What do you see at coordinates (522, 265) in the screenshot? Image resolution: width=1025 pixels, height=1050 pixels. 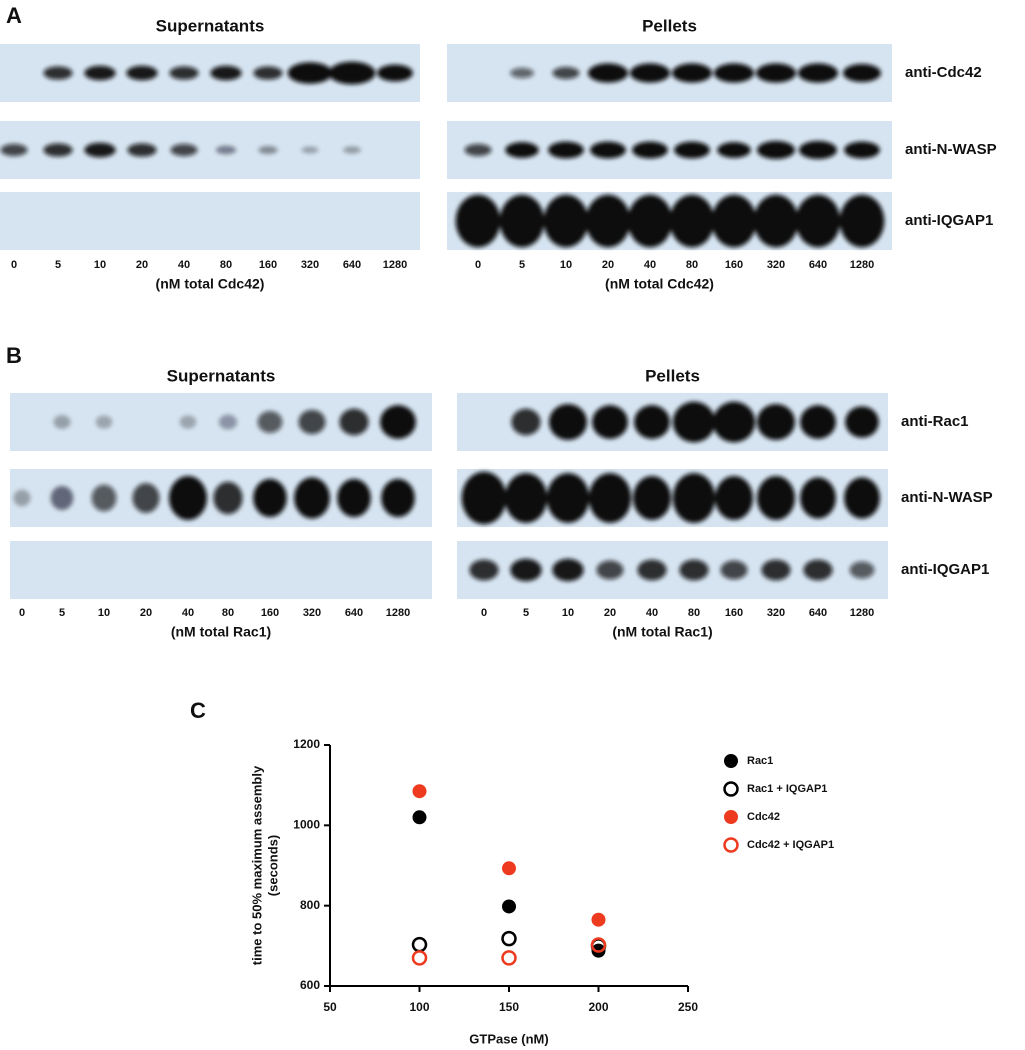 I see `lane-label: 5` at bounding box center [522, 265].